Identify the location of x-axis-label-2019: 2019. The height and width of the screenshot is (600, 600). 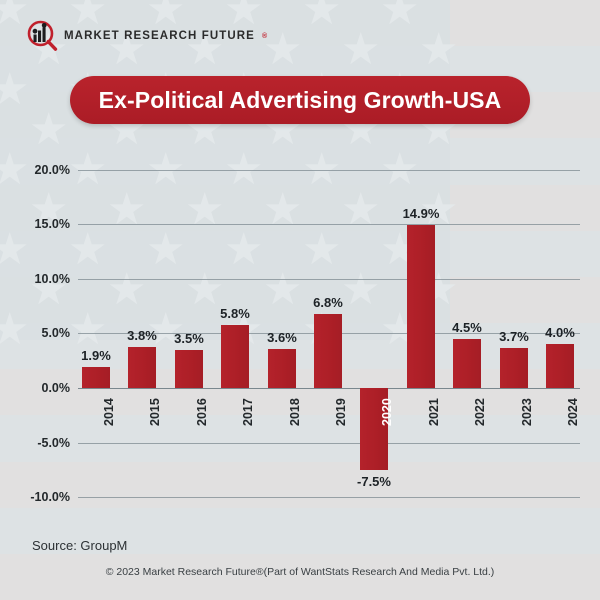
(341, 412).